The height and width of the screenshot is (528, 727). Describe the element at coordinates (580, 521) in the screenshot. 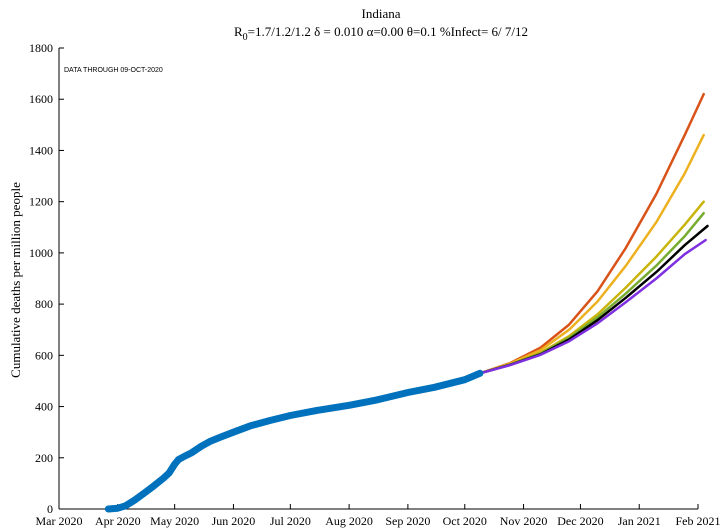

I see `x-tick-label: Dec 2020` at that location.